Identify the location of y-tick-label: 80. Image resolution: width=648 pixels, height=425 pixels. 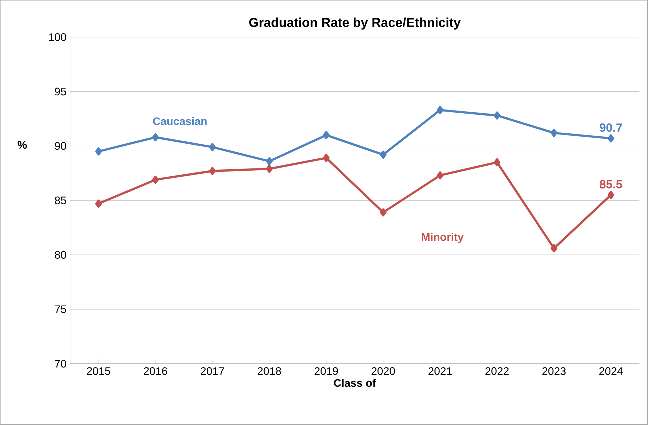
(60, 255).